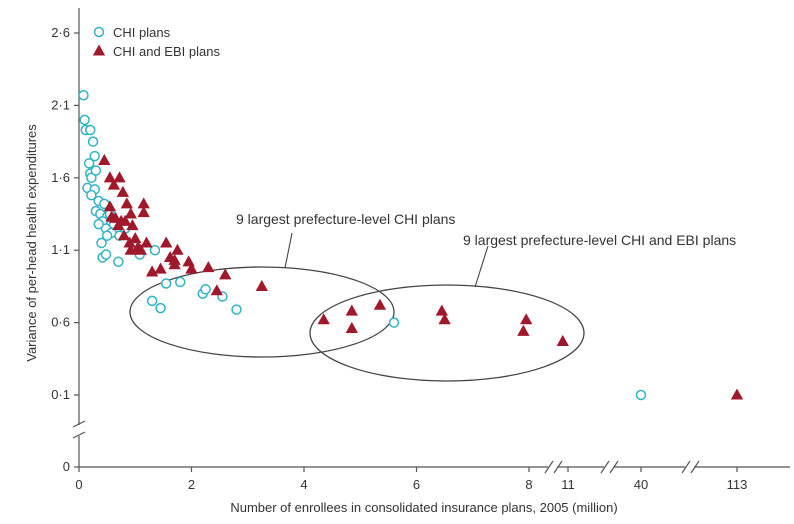 This screenshot has width=794, height=524. I want to click on x-tick-label: 6, so click(416, 484).